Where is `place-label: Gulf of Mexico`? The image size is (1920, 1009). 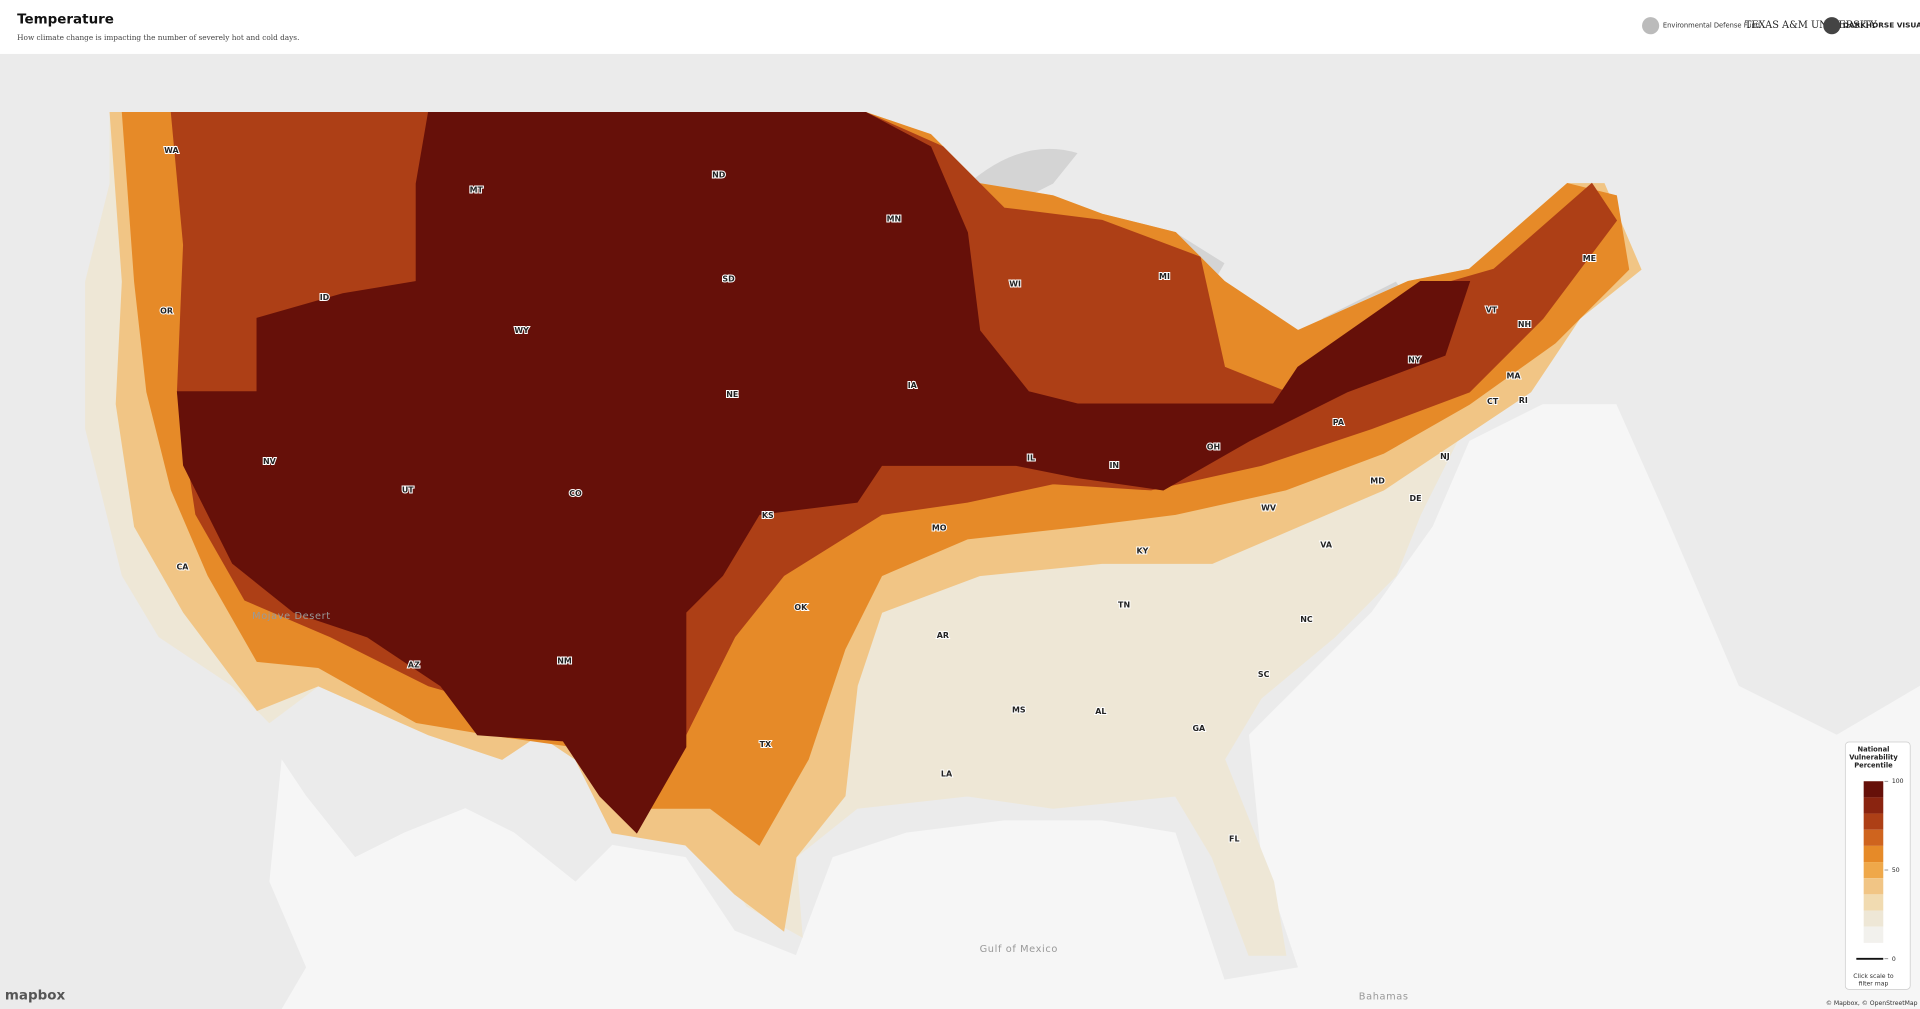 place-label: Gulf of Mexico is located at coordinates (1019, 949).